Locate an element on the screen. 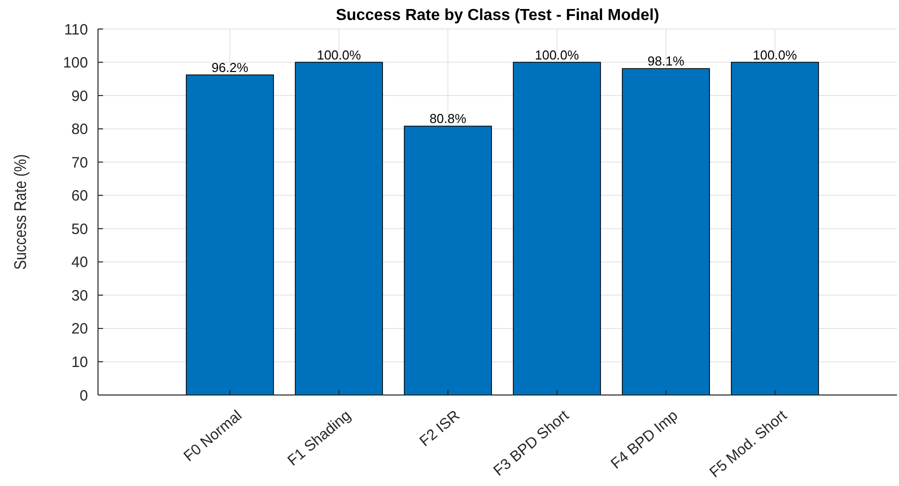 The height and width of the screenshot is (486, 899). y-axis-title: Success Rate (%) is located at coordinates (21, 212).